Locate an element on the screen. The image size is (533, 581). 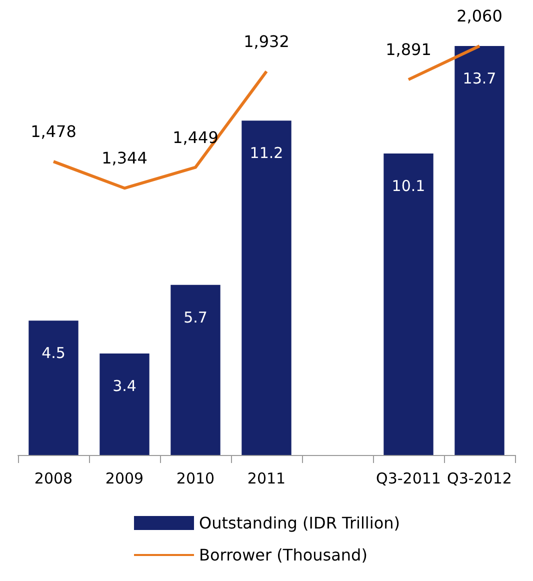
data-label: 4.5 is located at coordinates (54, 353).